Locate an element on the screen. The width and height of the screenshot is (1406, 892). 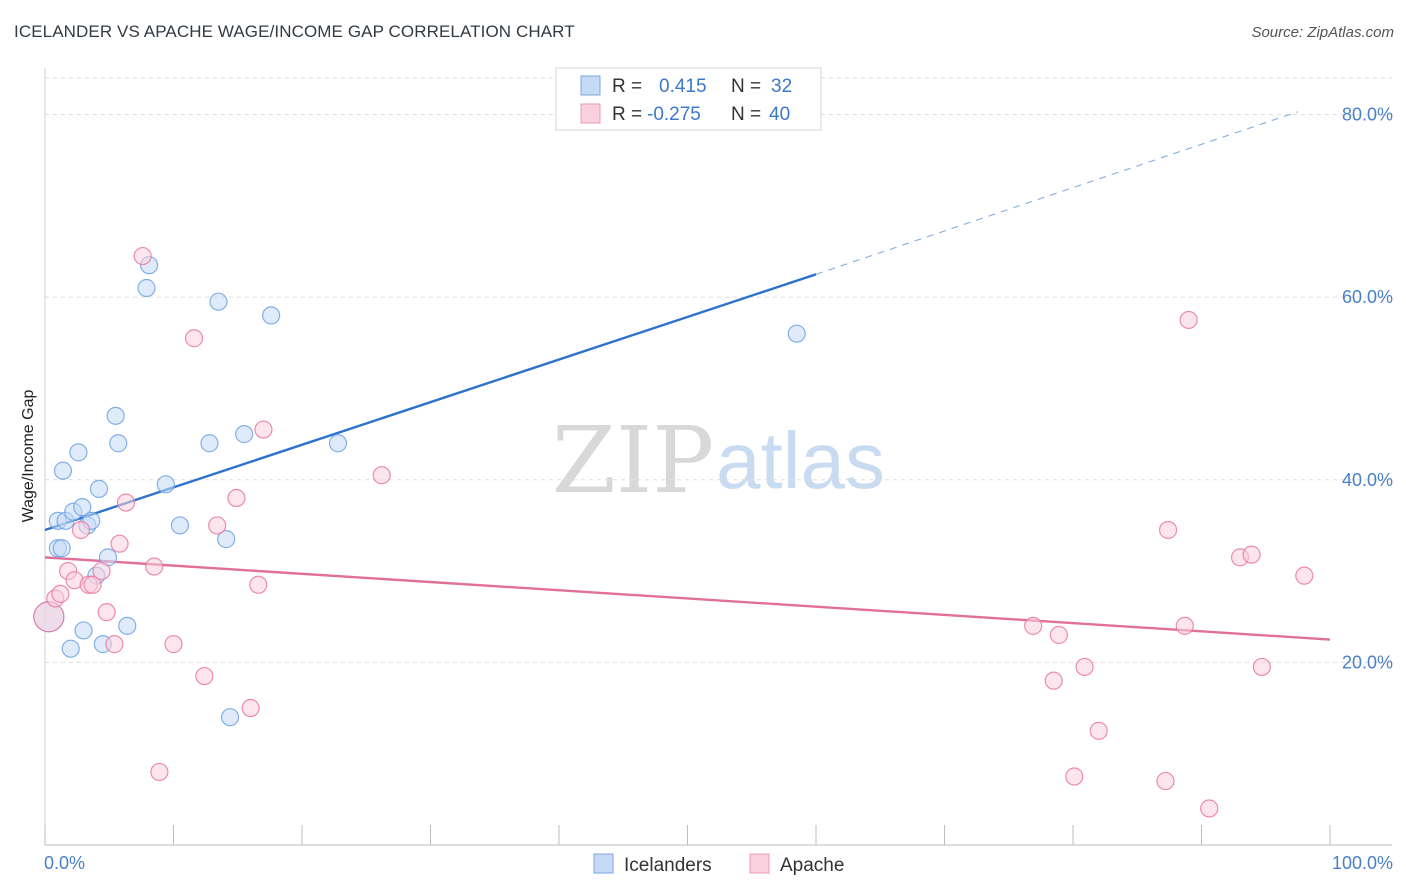
y-tick-labels: 20.0% 40.0% 60.0% 80.0% is located at coordinates (1367, 389).